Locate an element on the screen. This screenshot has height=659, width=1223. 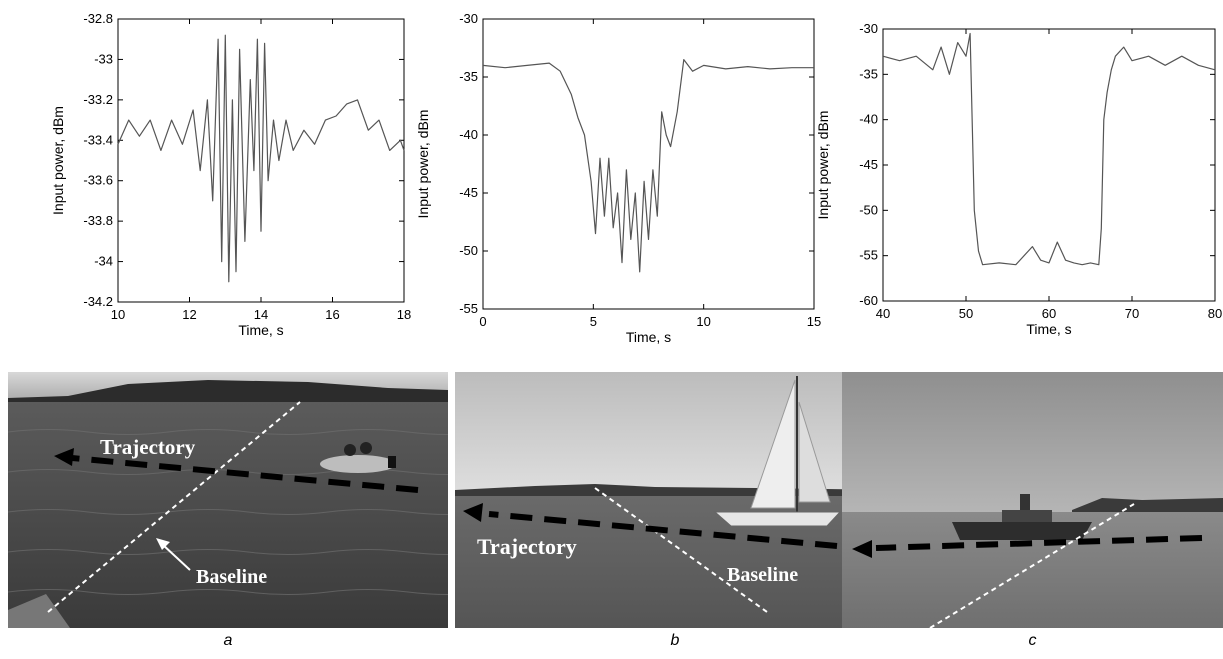
x-tick-label: 16 is located at coordinates (332, 314).